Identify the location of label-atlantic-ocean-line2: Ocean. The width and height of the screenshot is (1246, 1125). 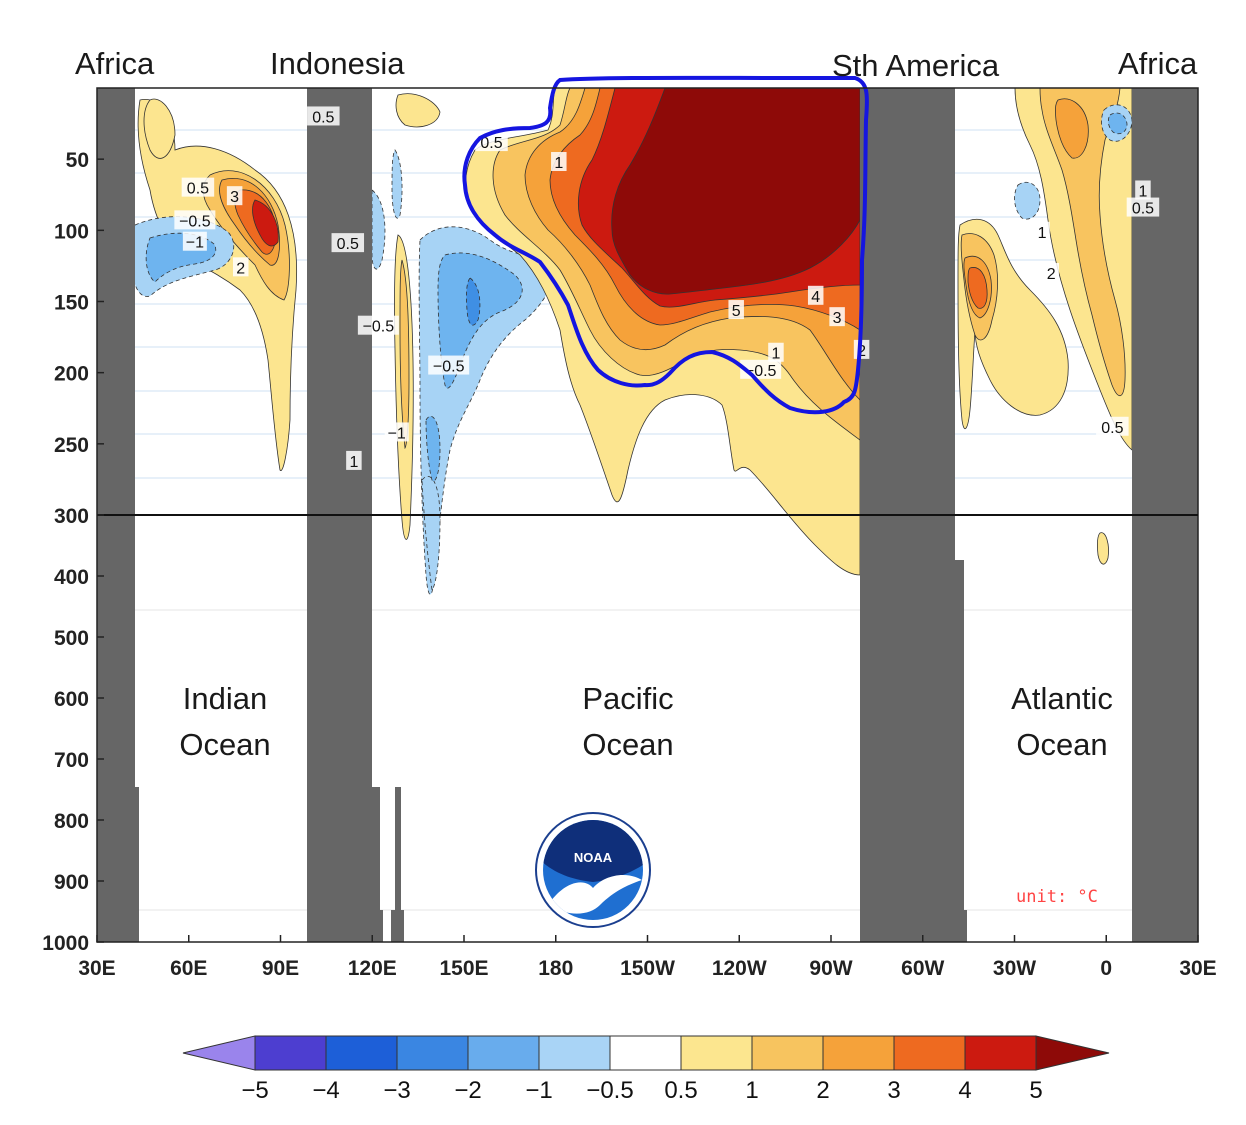
(1061, 744).